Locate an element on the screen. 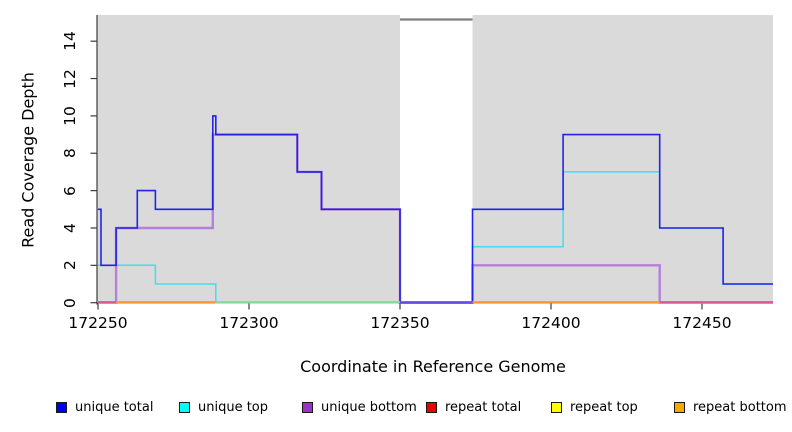 The width and height of the screenshot is (792, 432). x-tick-label: 172300 is located at coordinates (249, 323).